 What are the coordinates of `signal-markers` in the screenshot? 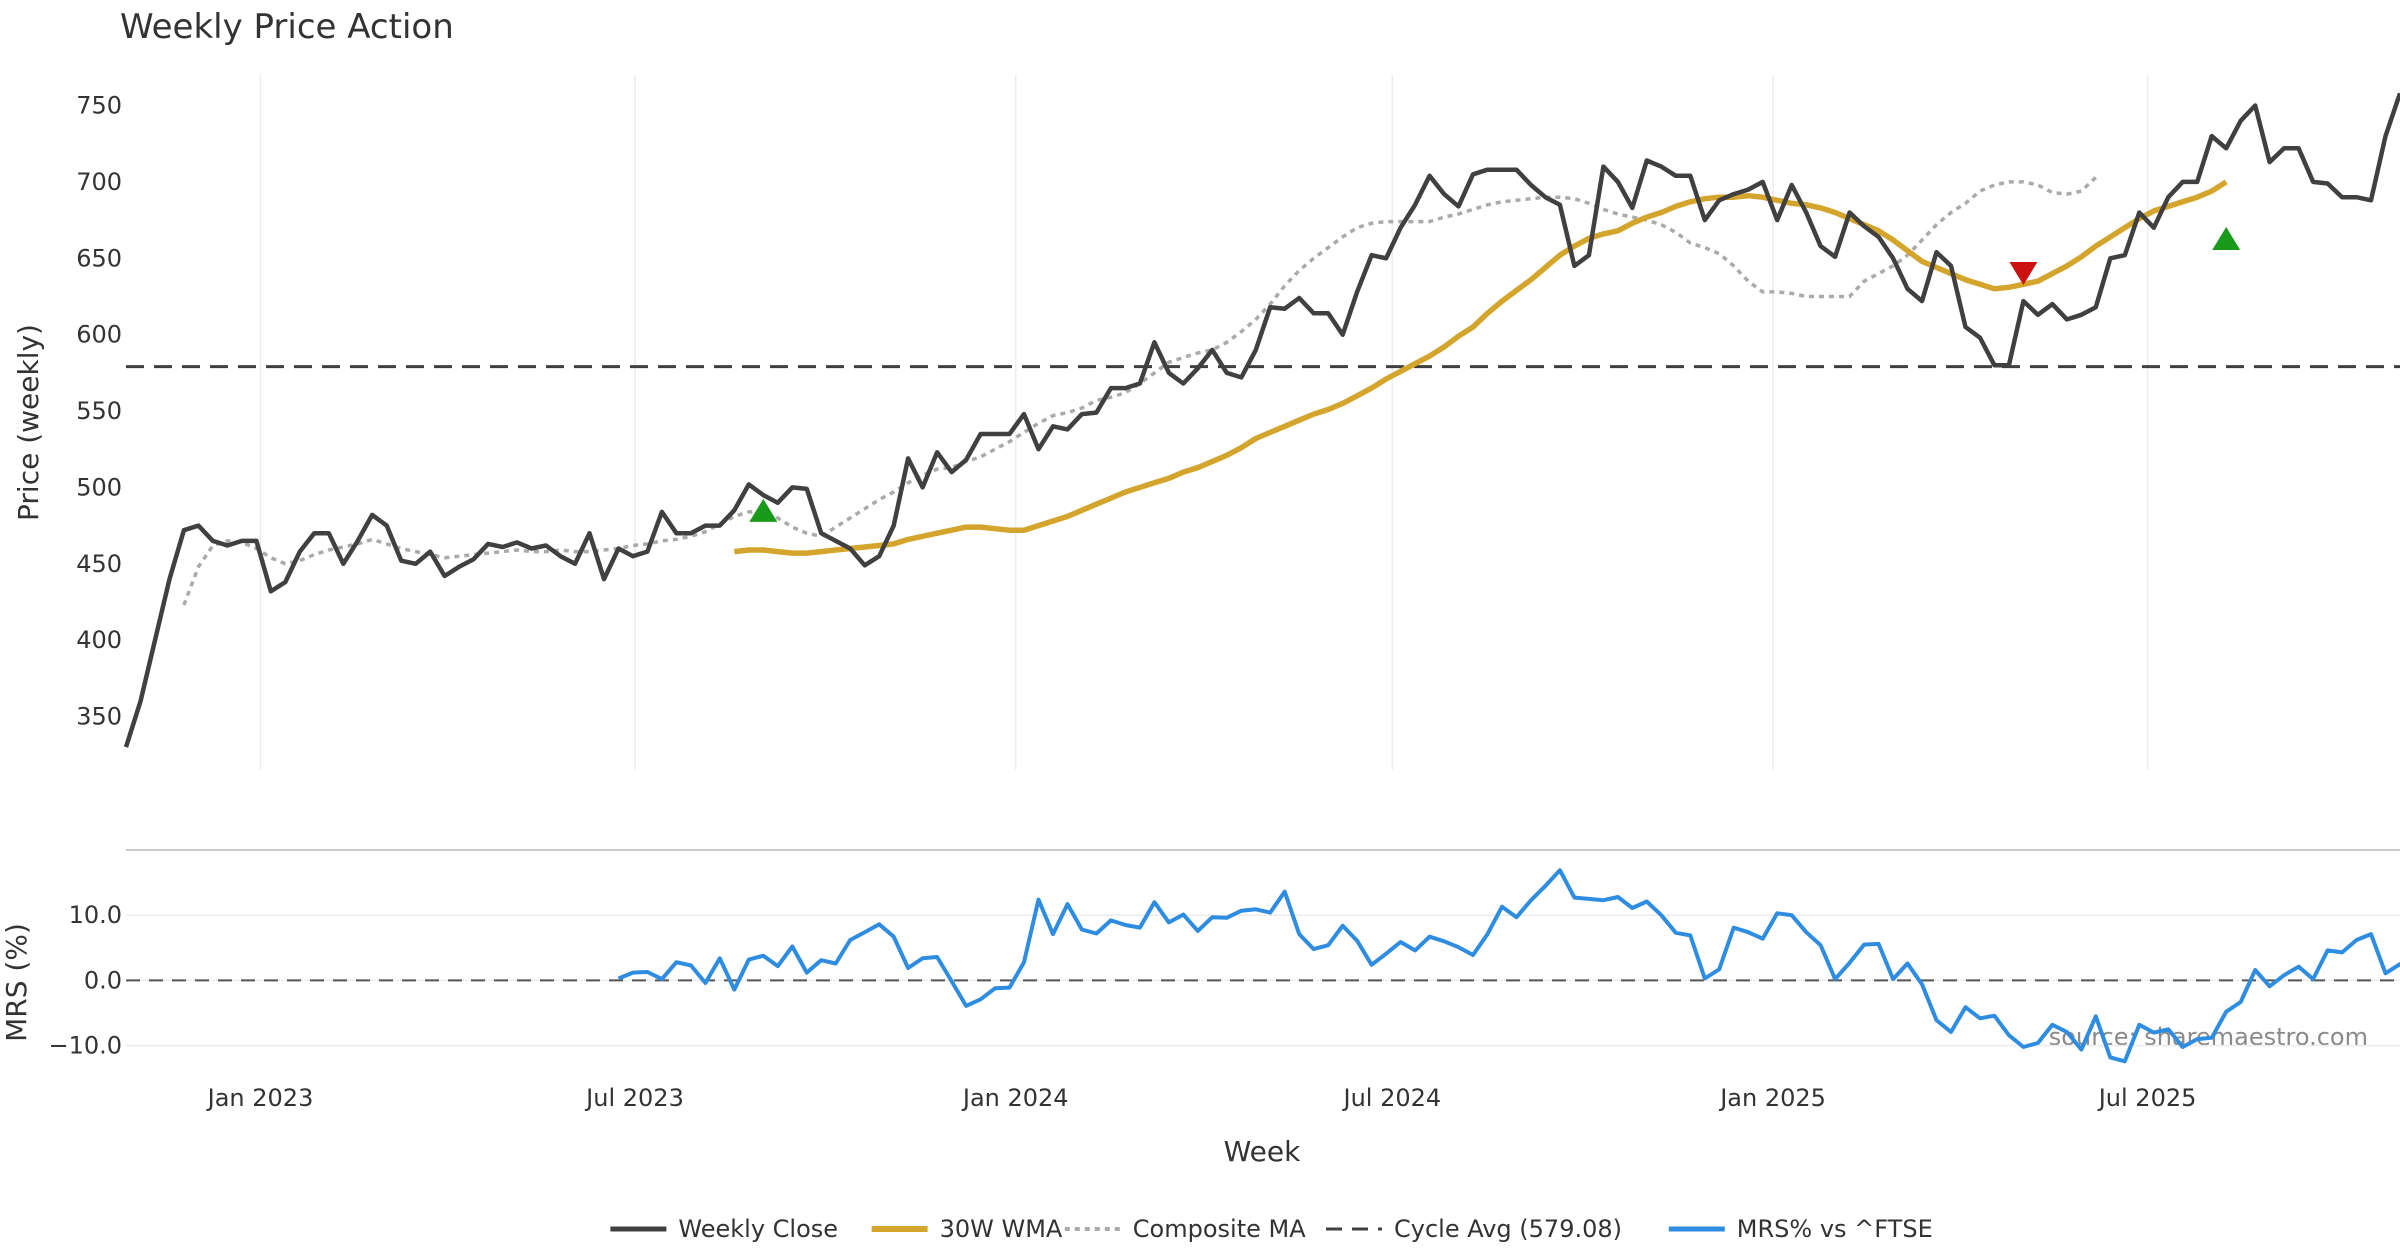 It's located at (1495, 374).